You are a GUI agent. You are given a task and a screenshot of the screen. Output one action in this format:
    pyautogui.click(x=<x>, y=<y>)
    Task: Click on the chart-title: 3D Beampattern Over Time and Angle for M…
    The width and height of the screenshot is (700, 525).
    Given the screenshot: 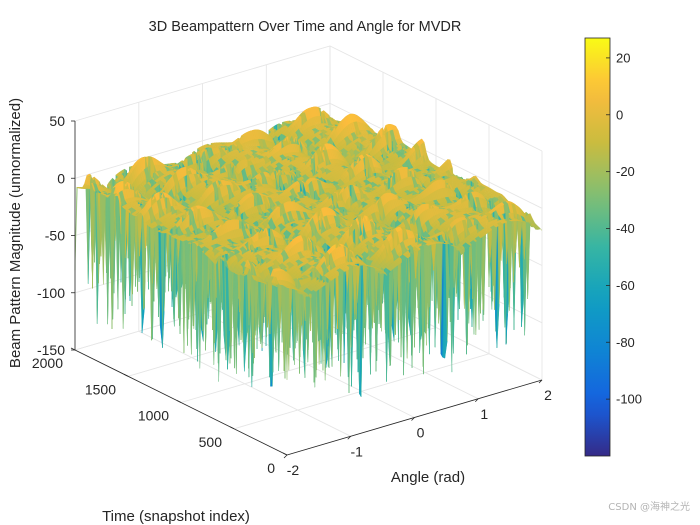 What is the action you would take?
    pyautogui.click(x=305, y=27)
    